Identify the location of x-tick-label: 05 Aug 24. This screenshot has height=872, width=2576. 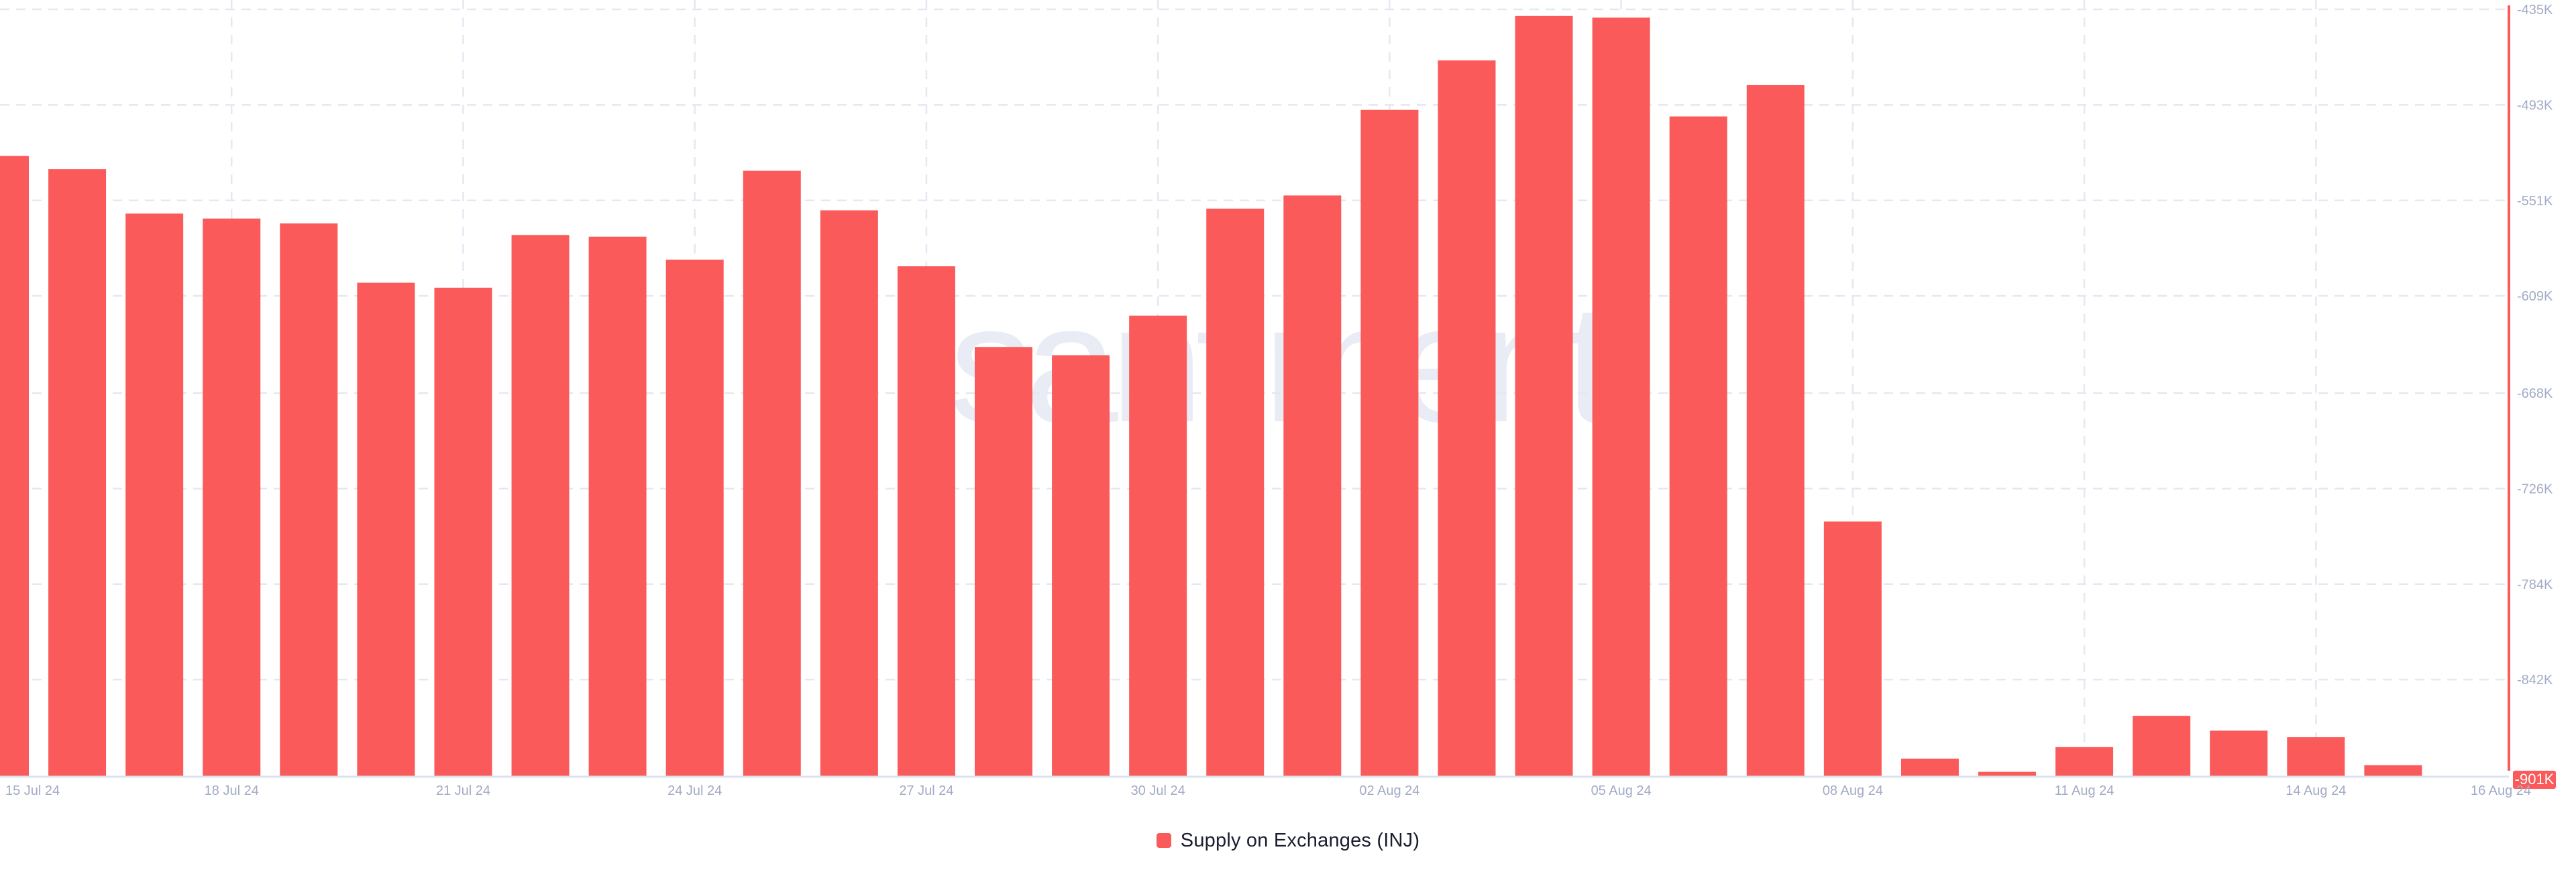
(1621, 790).